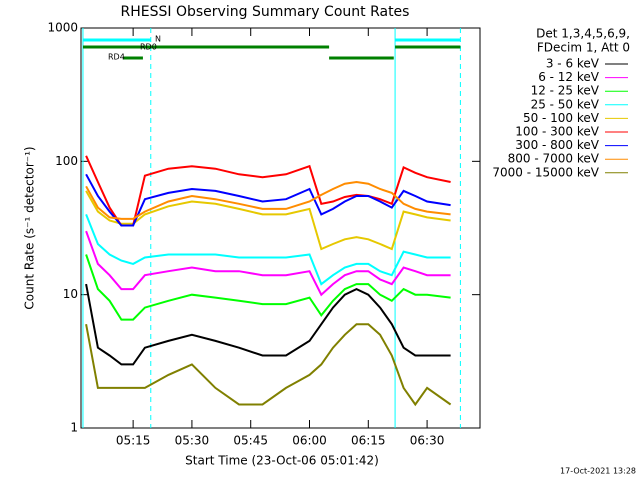  Describe the element at coordinates (250, 441) in the screenshot. I see `x-tick-label: 05:45` at that location.